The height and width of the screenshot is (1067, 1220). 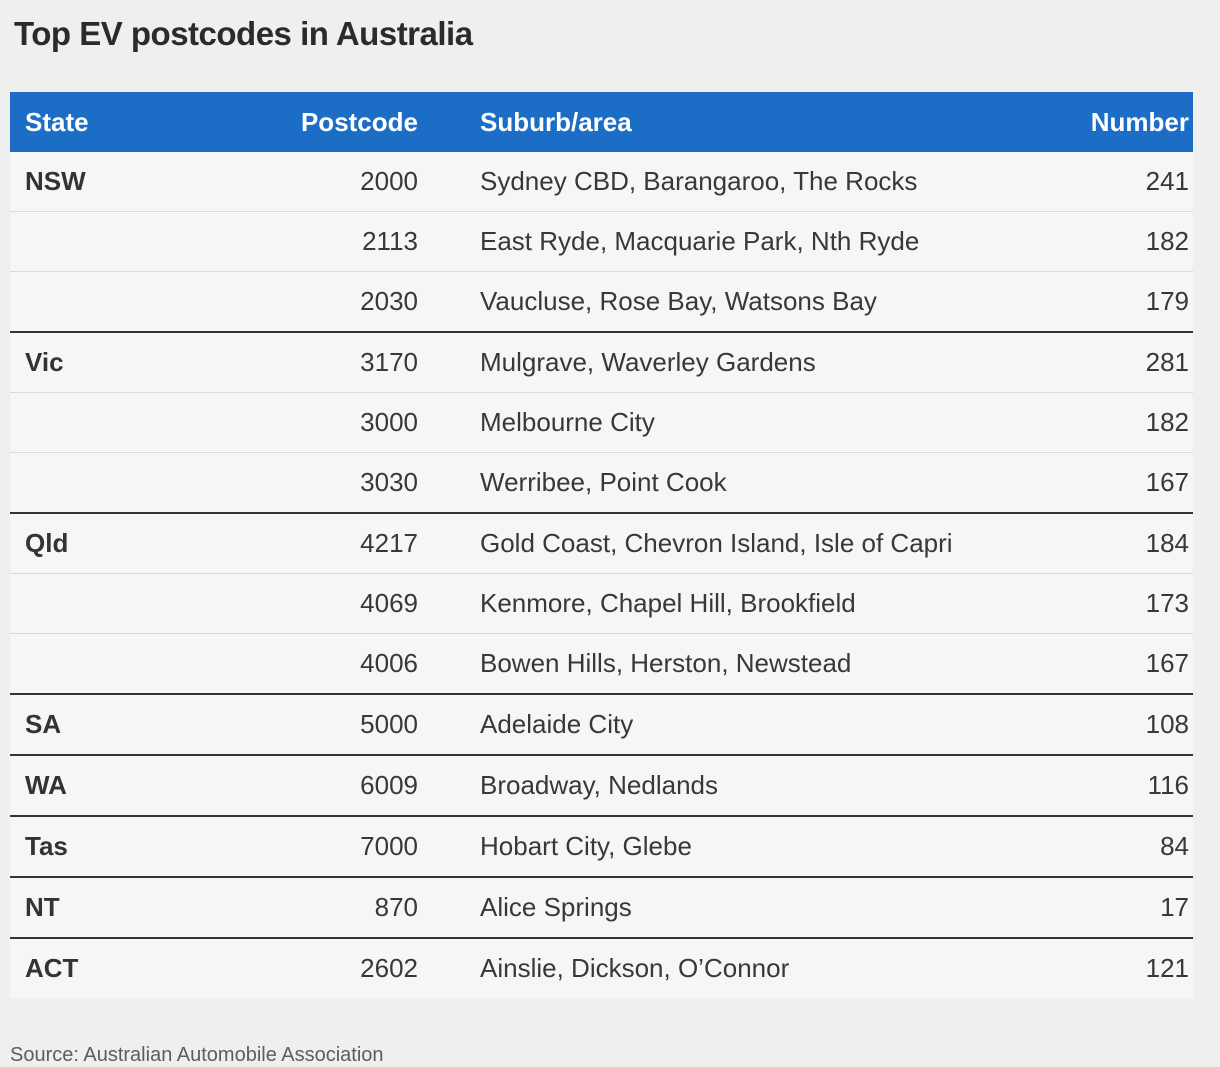 What do you see at coordinates (329, 907) in the screenshot?
I see `postcode-cell: 870` at bounding box center [329, 907].